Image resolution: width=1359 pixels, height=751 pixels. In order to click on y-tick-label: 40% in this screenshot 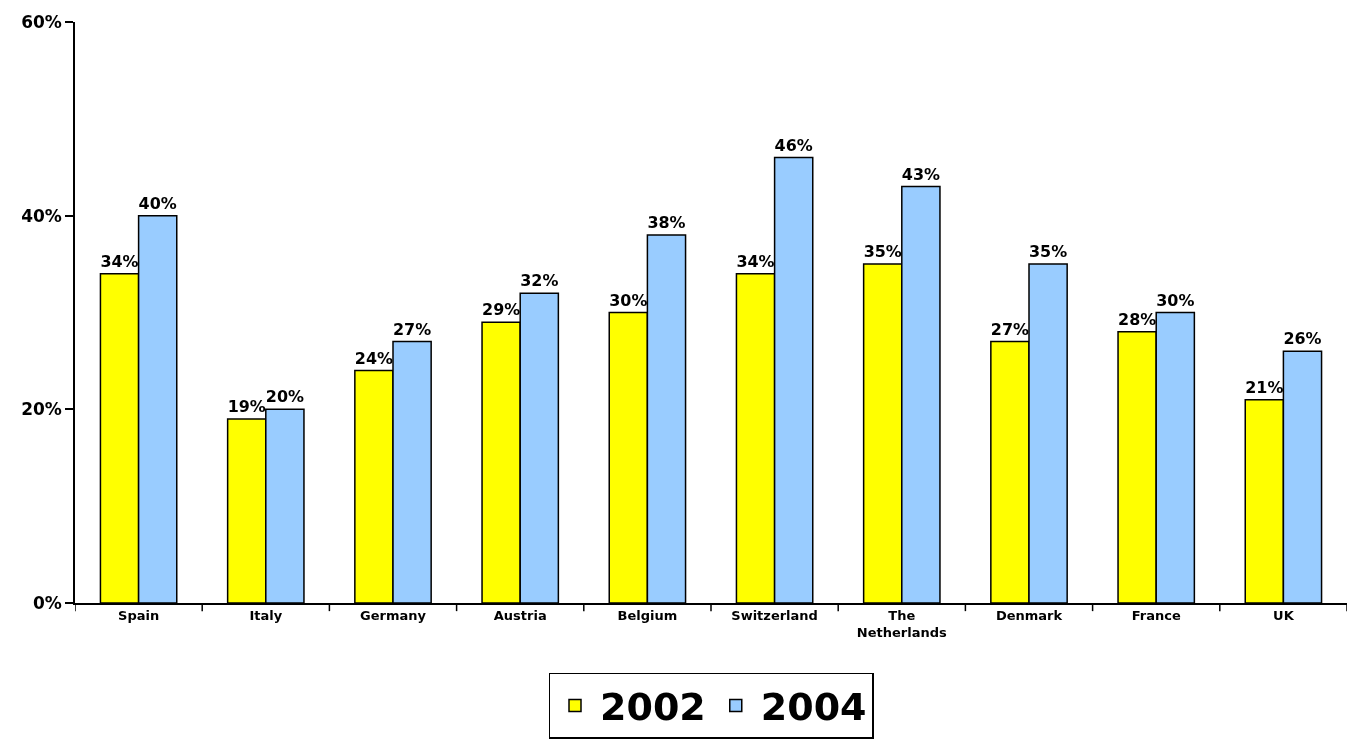, I will do `click(41, 215)`.